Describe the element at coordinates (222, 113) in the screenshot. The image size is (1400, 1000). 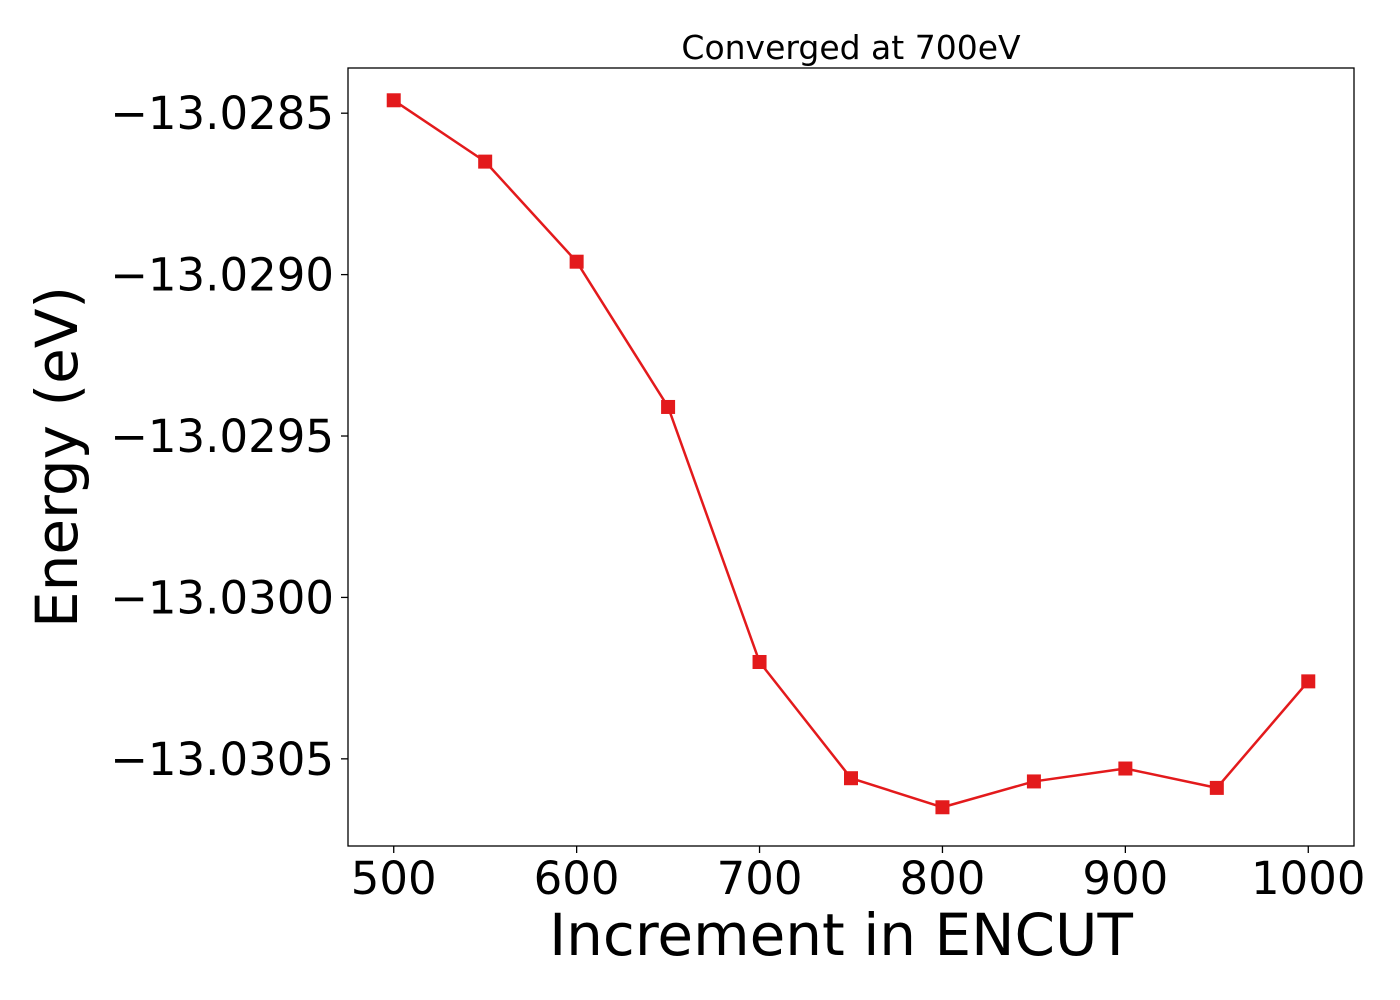
I see `y-tick-label: −13.0285` at that location.